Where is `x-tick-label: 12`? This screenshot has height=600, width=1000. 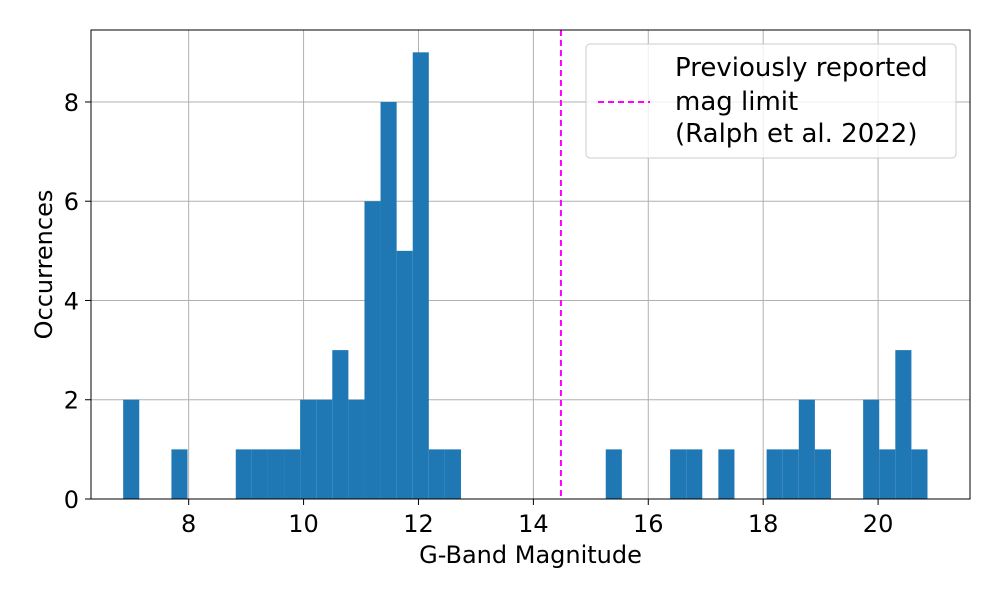 x-tick-label: 12 is located at coordinates (418, 524).